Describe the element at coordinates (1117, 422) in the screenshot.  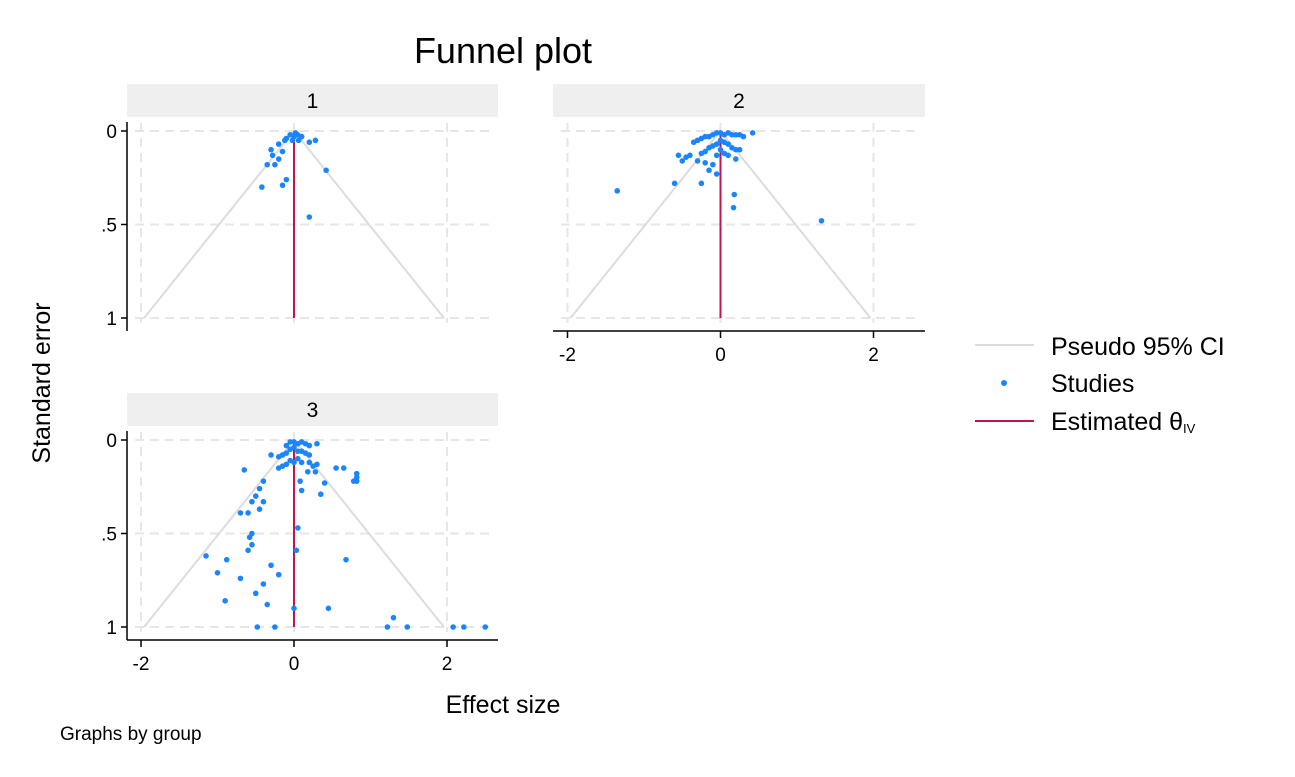
I see `legend-estimate-text: Estimated θ` at that location.